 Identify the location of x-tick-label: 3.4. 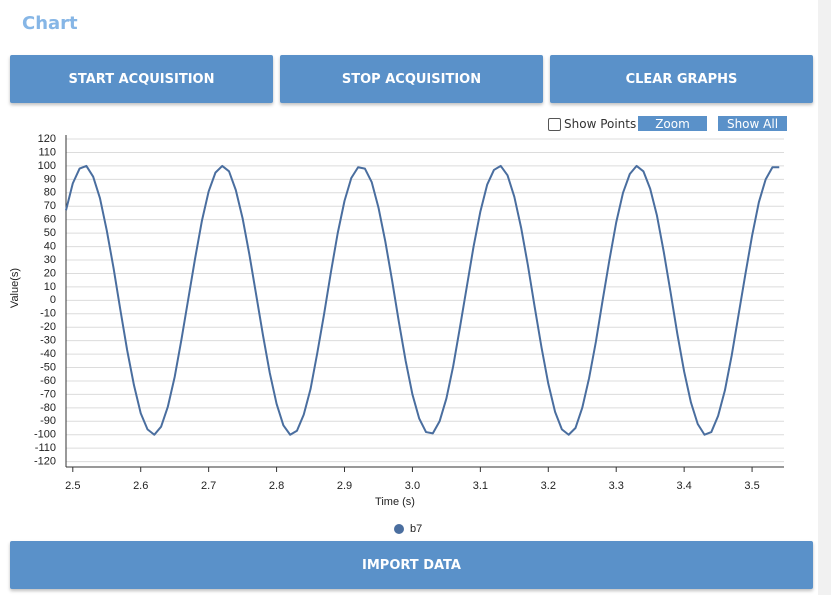
(683, 486).